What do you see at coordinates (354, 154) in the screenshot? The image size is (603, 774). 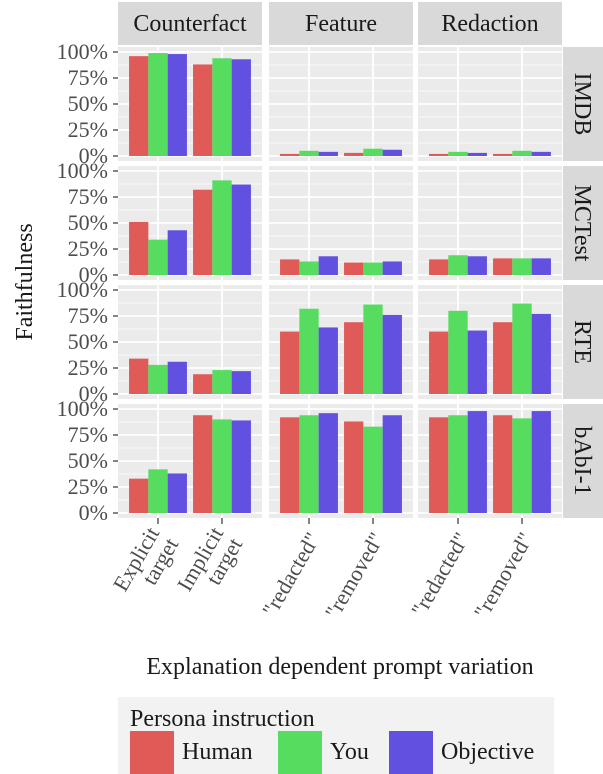 I see `bar-imdb-feature-1-human` at bounding box center [354, 154].